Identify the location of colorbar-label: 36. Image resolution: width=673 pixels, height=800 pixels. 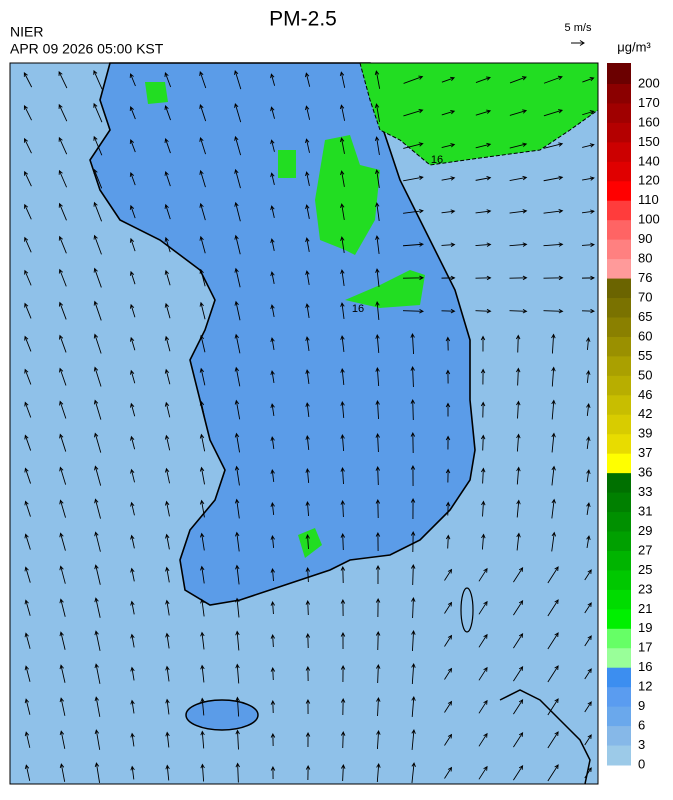
(645, 472).